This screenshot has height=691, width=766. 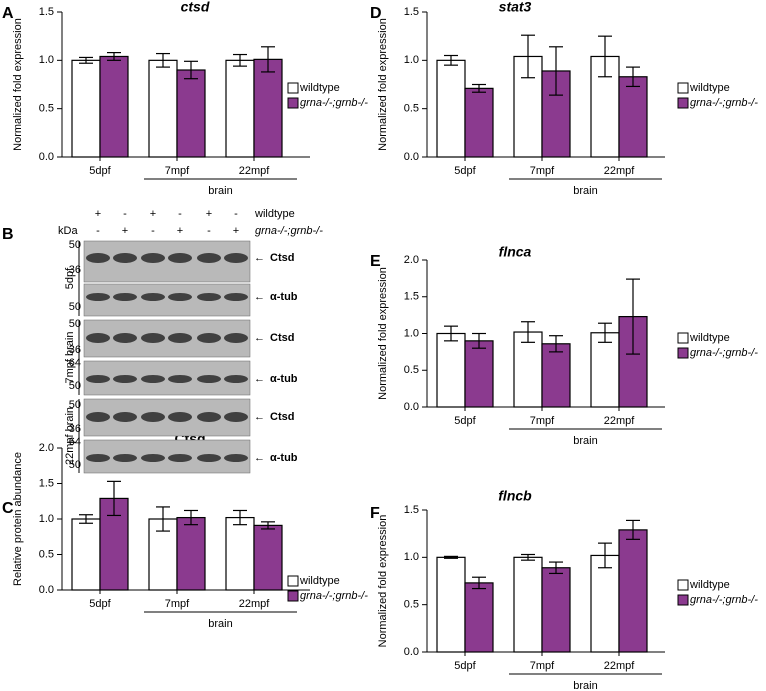 What do you see at coordinates (411, 157) in the screenshot?
I see `y-tick-label: 0.0` at bounding box center [411, 157].